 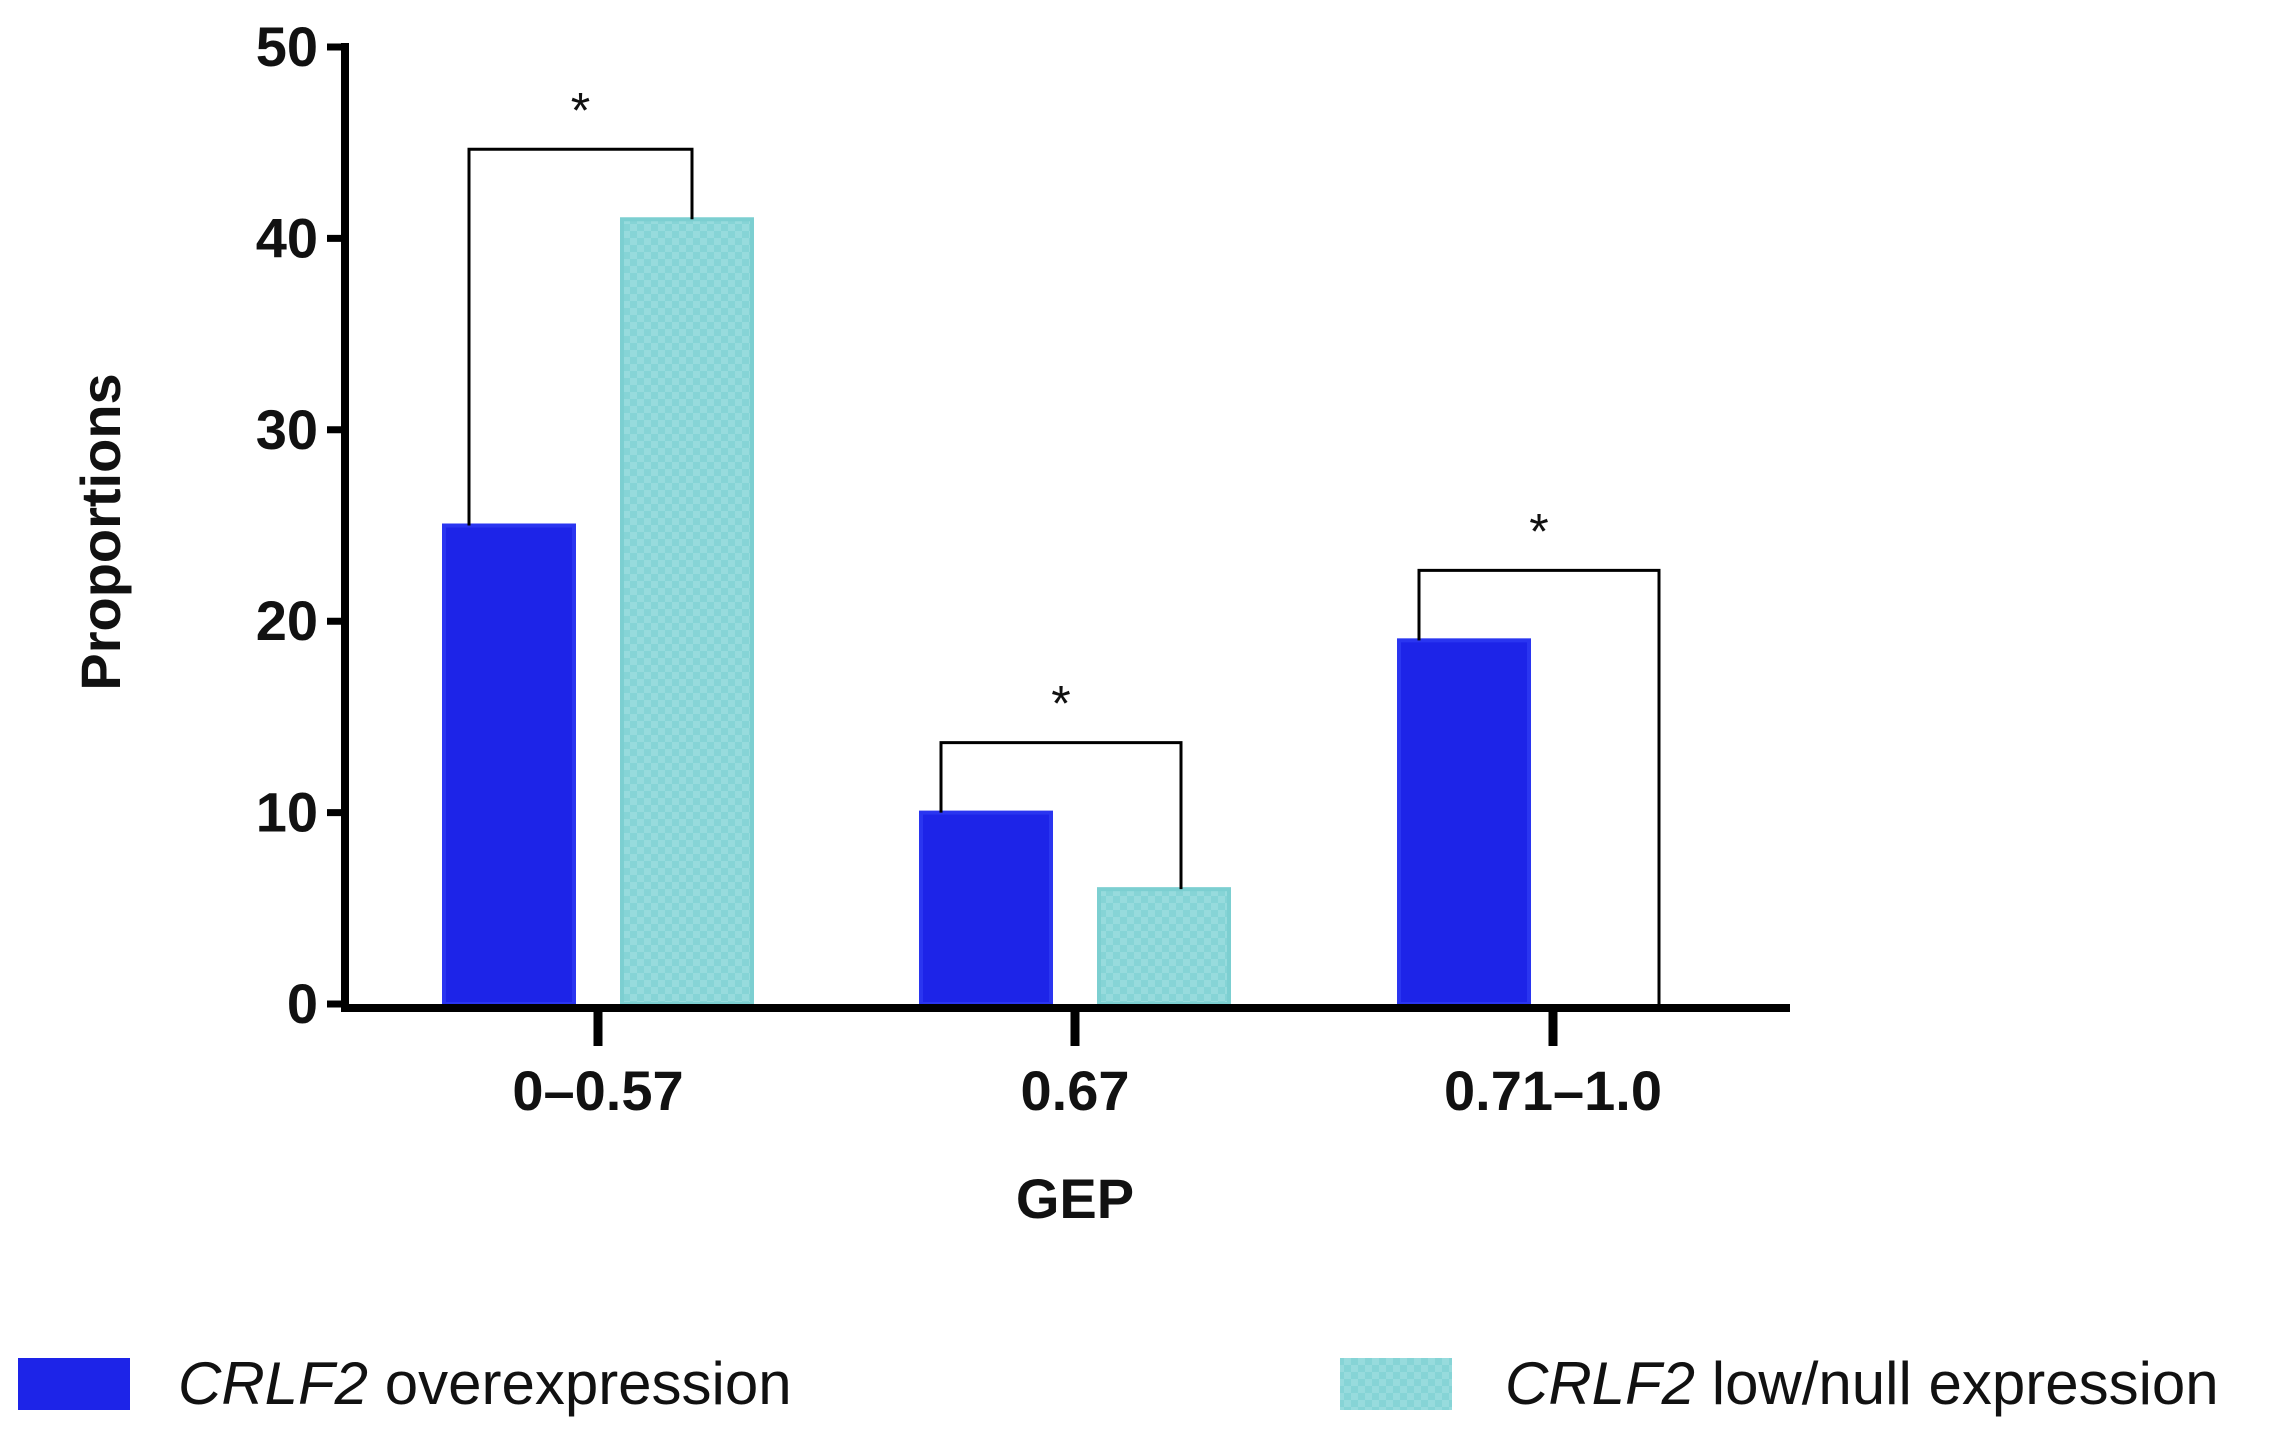 I want to click on x-axis-title: GEP, so click(x=1075, y=1198).